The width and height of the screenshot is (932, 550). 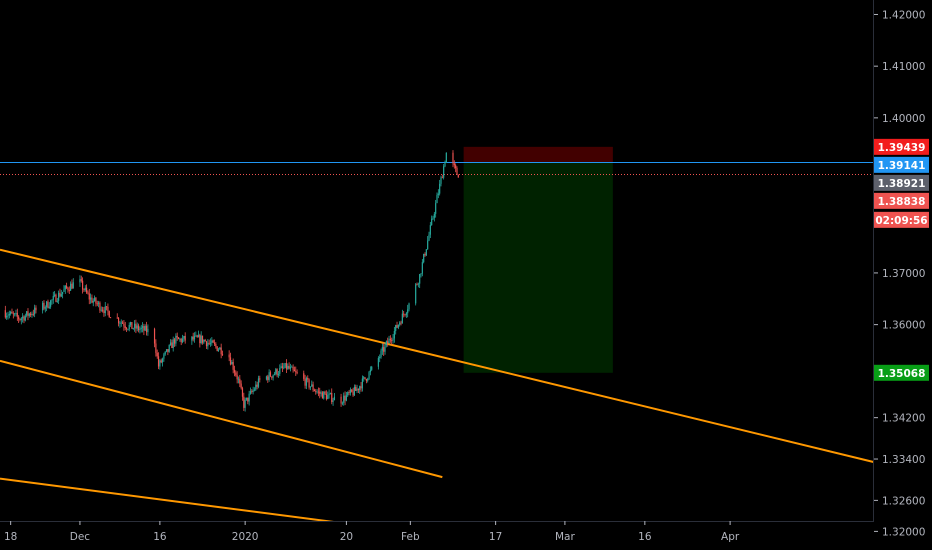 I want to click on stop-loss-zone, so click(x=538, y=154).